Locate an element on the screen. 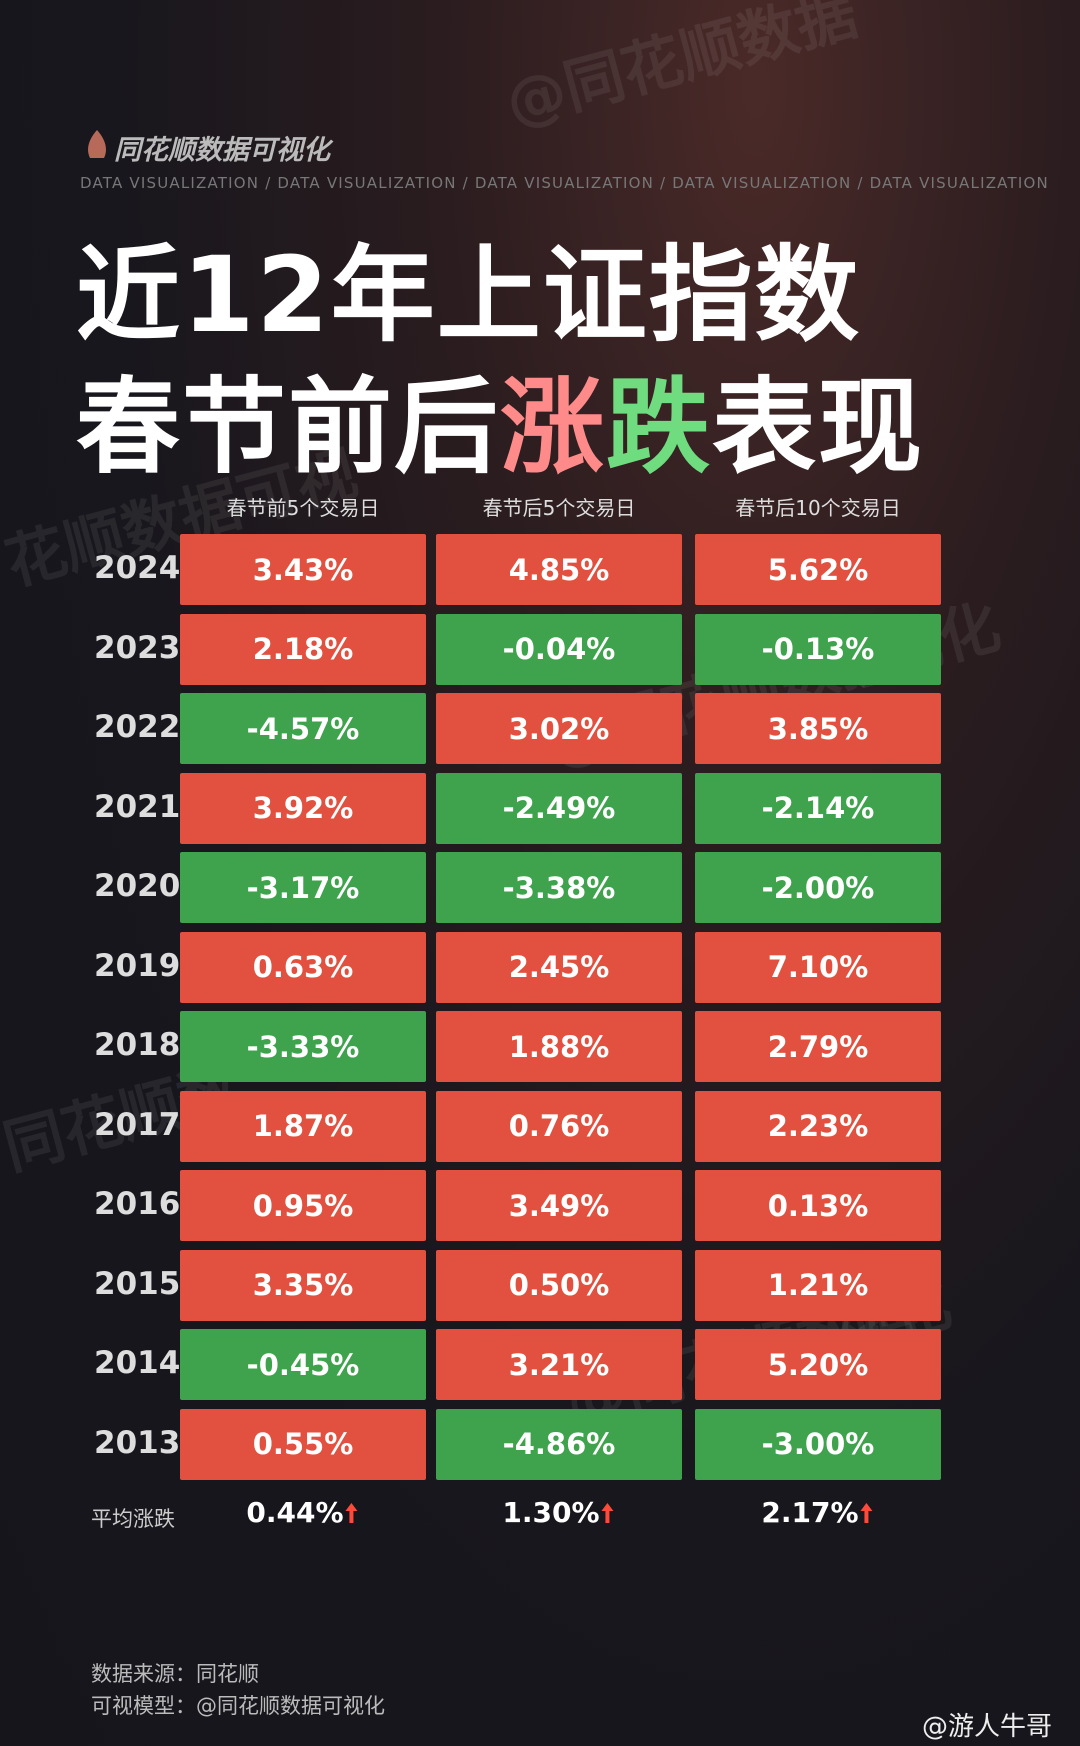 This screenshot has height=1746, width=1080. year-label: 2018 is located at coordinates (137, 1045).